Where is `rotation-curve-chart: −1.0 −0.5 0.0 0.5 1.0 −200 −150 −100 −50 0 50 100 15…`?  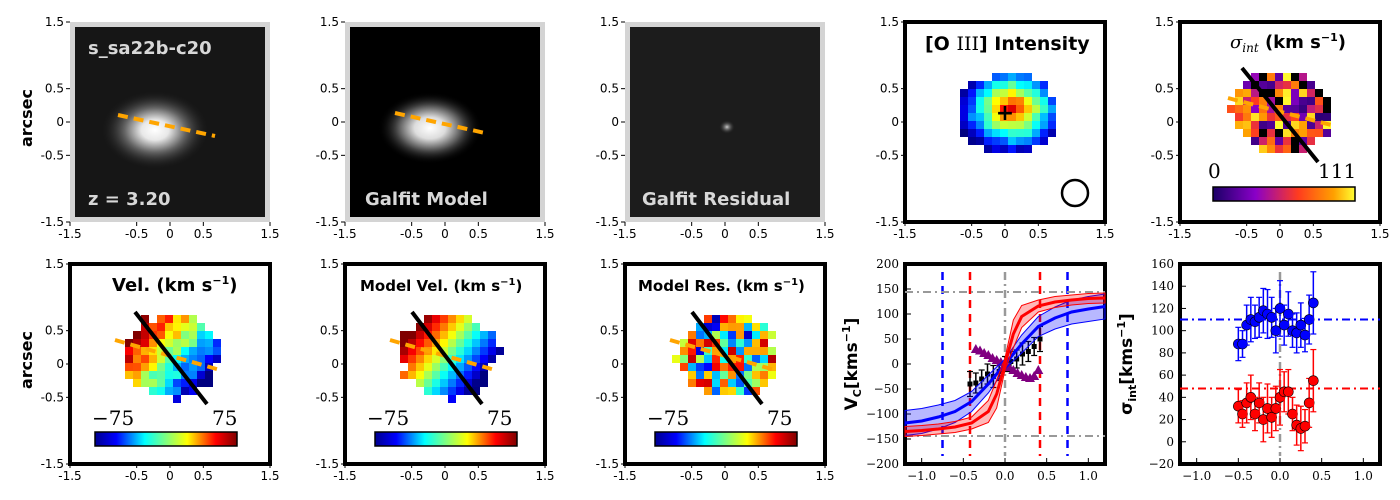
rotation-curve-chart: −1.0 −0.5 0.0 0.5 1.0 −200 −150 −100 −50 0 50 100 15… is located at coordinates (973, 370).